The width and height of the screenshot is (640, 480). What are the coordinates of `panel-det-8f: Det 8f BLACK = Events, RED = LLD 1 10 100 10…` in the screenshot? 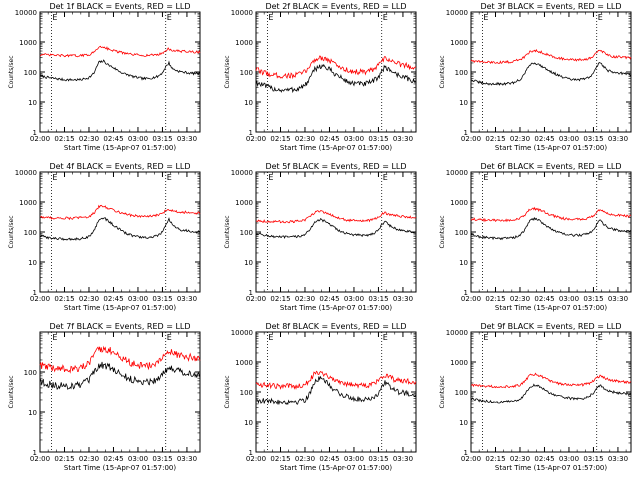 It's located at (320, 397).